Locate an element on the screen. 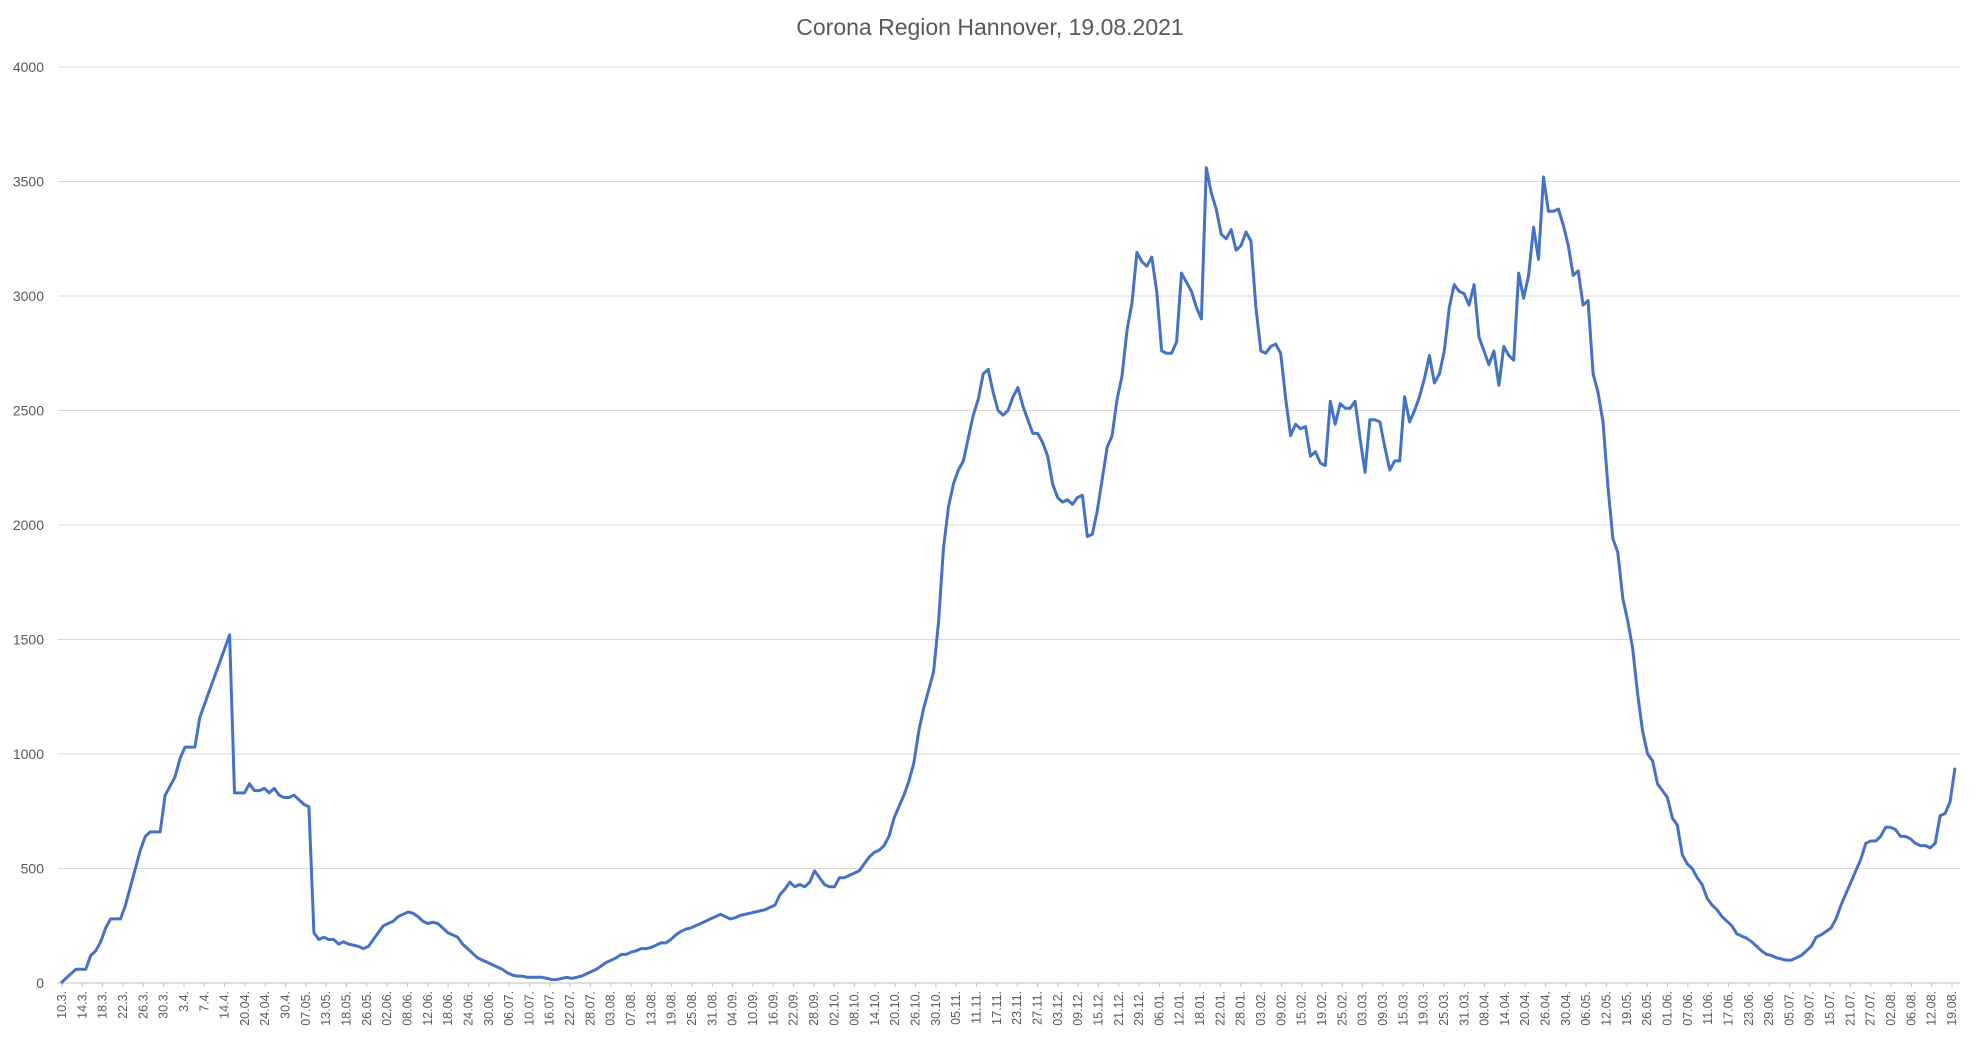 The height and width of the screenshot is (1049, 1980). x-tick-label: 17.06. is located at coordinates (1729, 1008).